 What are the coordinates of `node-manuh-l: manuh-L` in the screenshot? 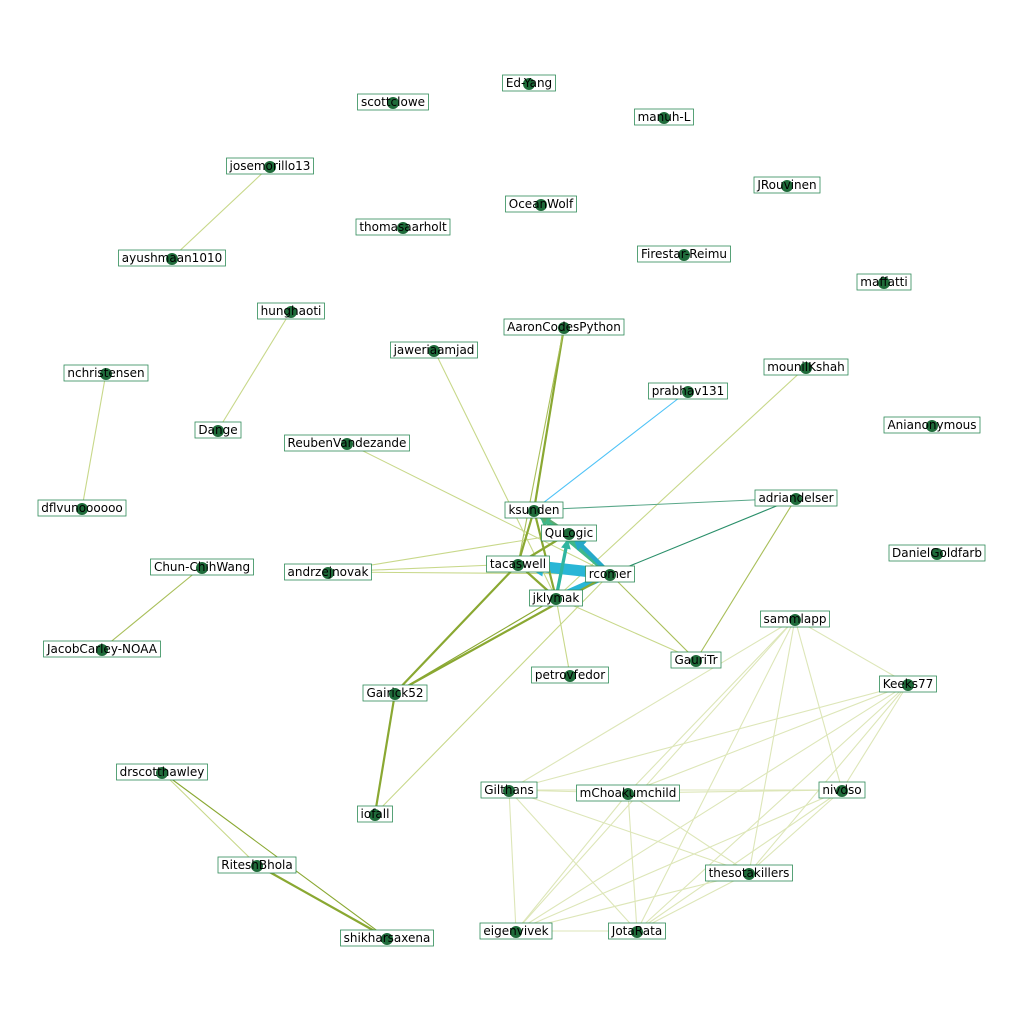 It's located at (664, 117).